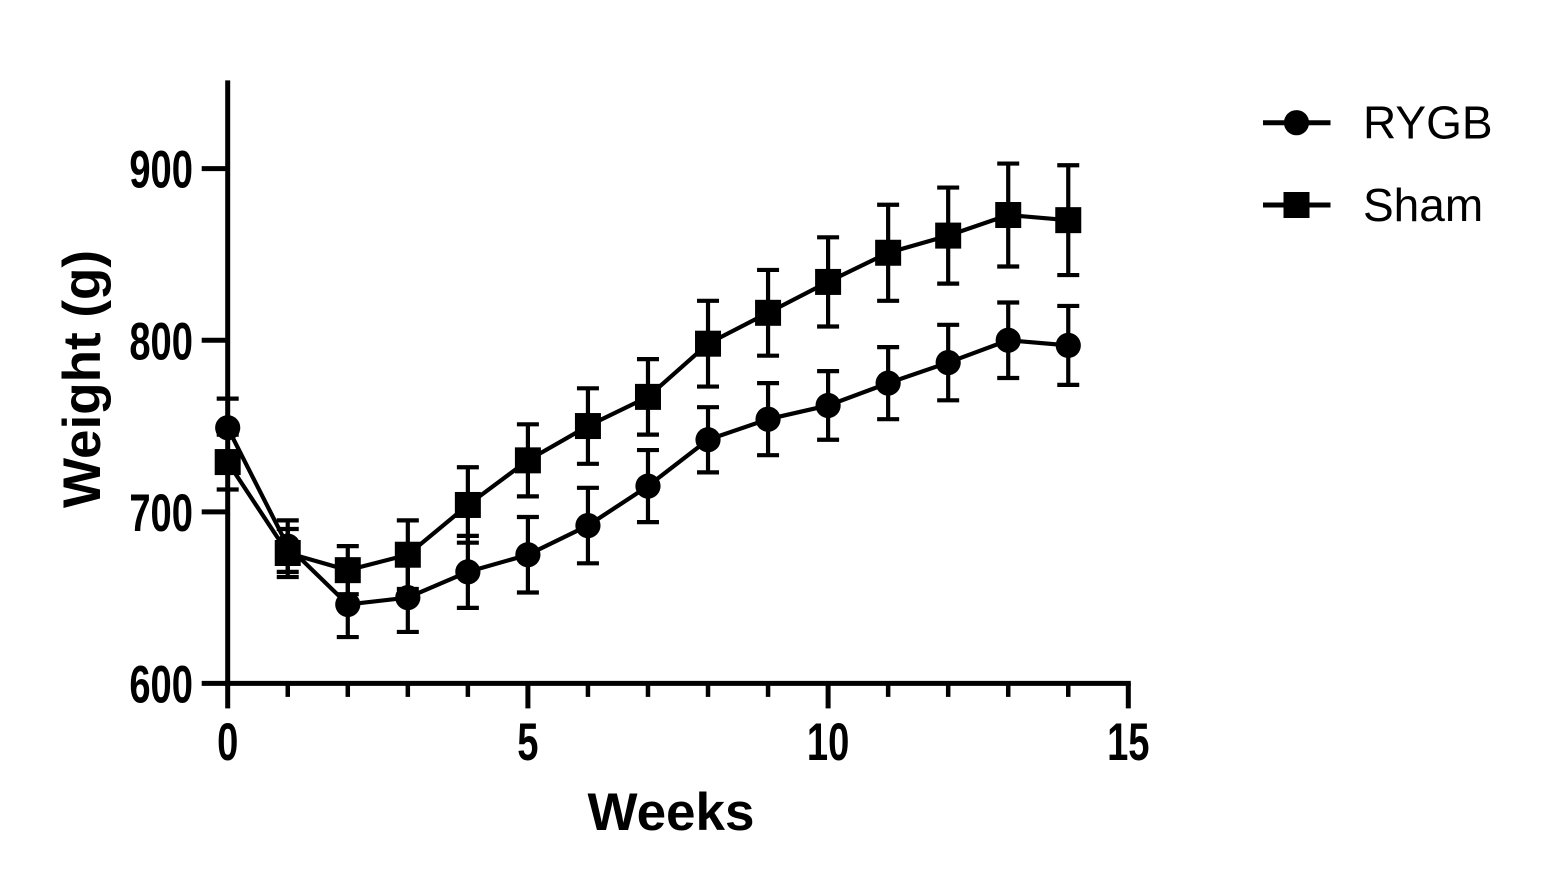 The image size is (1549, 886). I want to click on x-tick-label-15: 15, so click(1128, 742).